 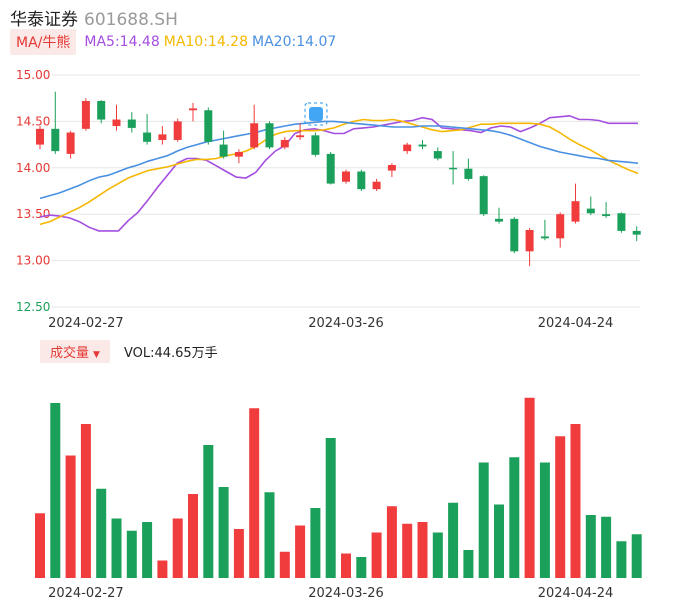 I want to click on price-tick-label: 14.00, so click(x=33, y=168).